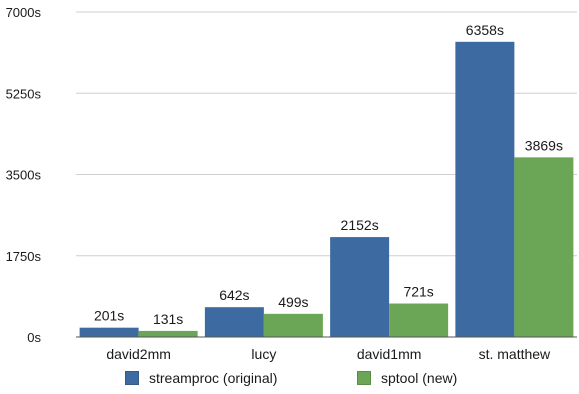 The height and width of the screenshot is (394, 579). Describe the element at coordinates (360, 225) in the screenshot. I see `data-label: 2152s` at that location.